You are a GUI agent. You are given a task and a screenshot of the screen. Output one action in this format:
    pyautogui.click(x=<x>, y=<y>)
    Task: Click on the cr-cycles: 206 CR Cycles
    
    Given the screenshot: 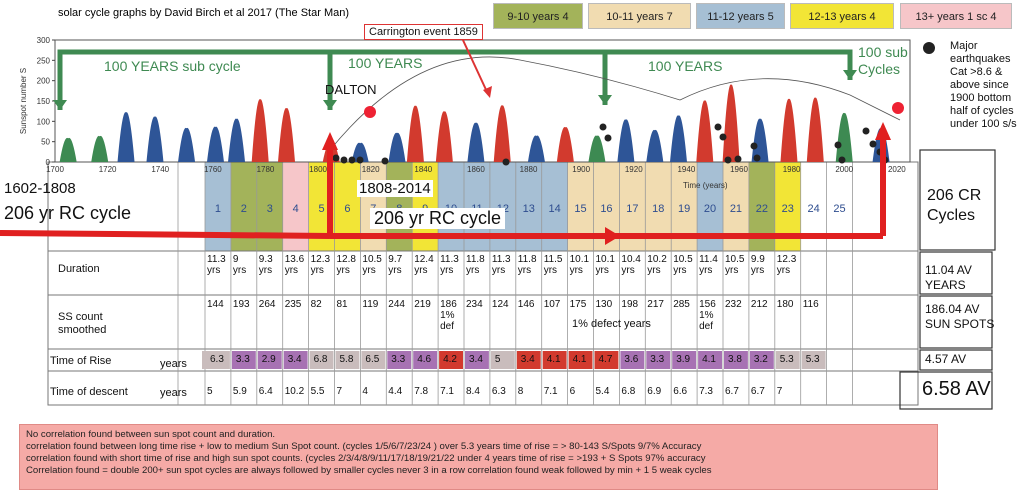 What is the action you would take?
    pyautogui.click(x=954, y=205)
    